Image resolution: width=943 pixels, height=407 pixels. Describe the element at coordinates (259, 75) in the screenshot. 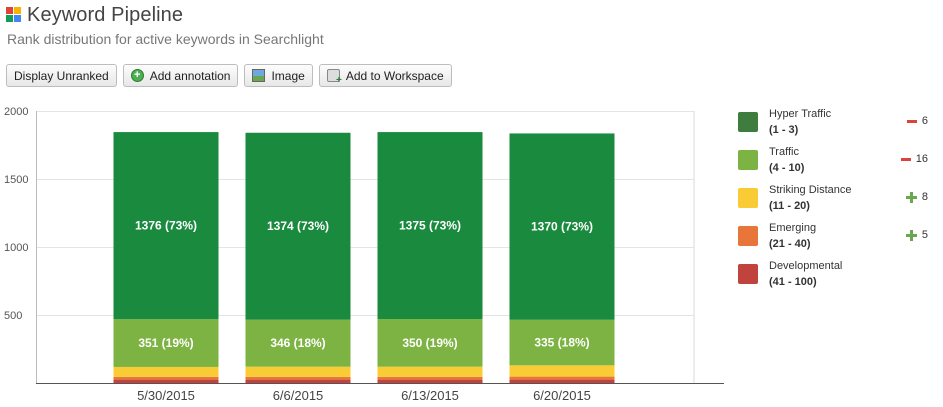

I see `picture-icon` at that location.